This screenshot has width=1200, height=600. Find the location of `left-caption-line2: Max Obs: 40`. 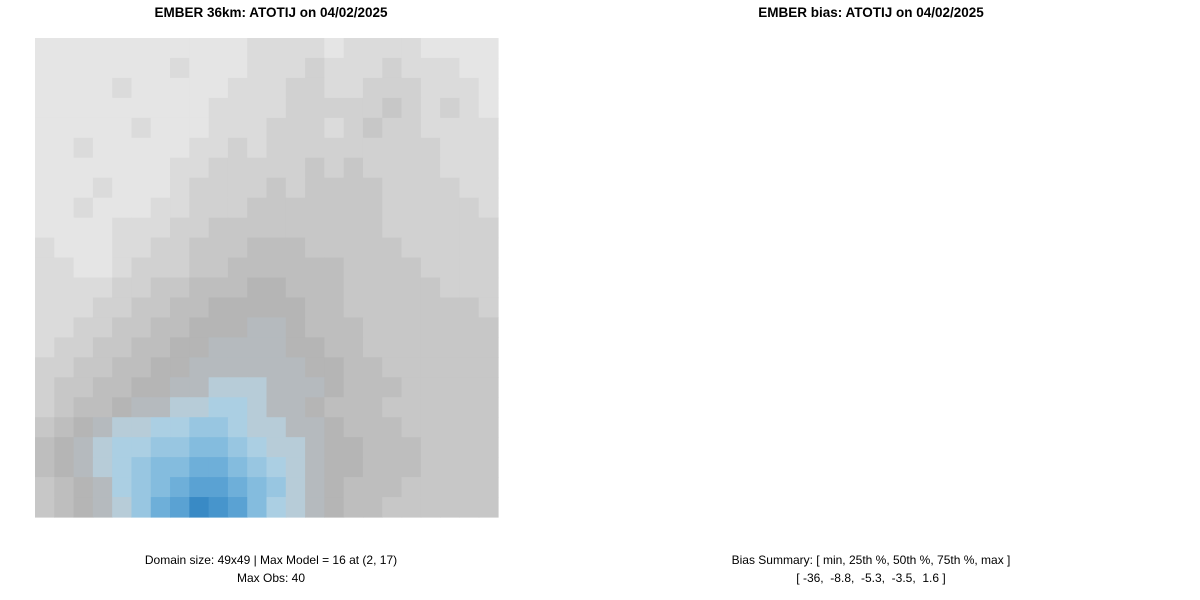

left-caption-line2: Max Obs: 40 is located at coordinates (271, 578).